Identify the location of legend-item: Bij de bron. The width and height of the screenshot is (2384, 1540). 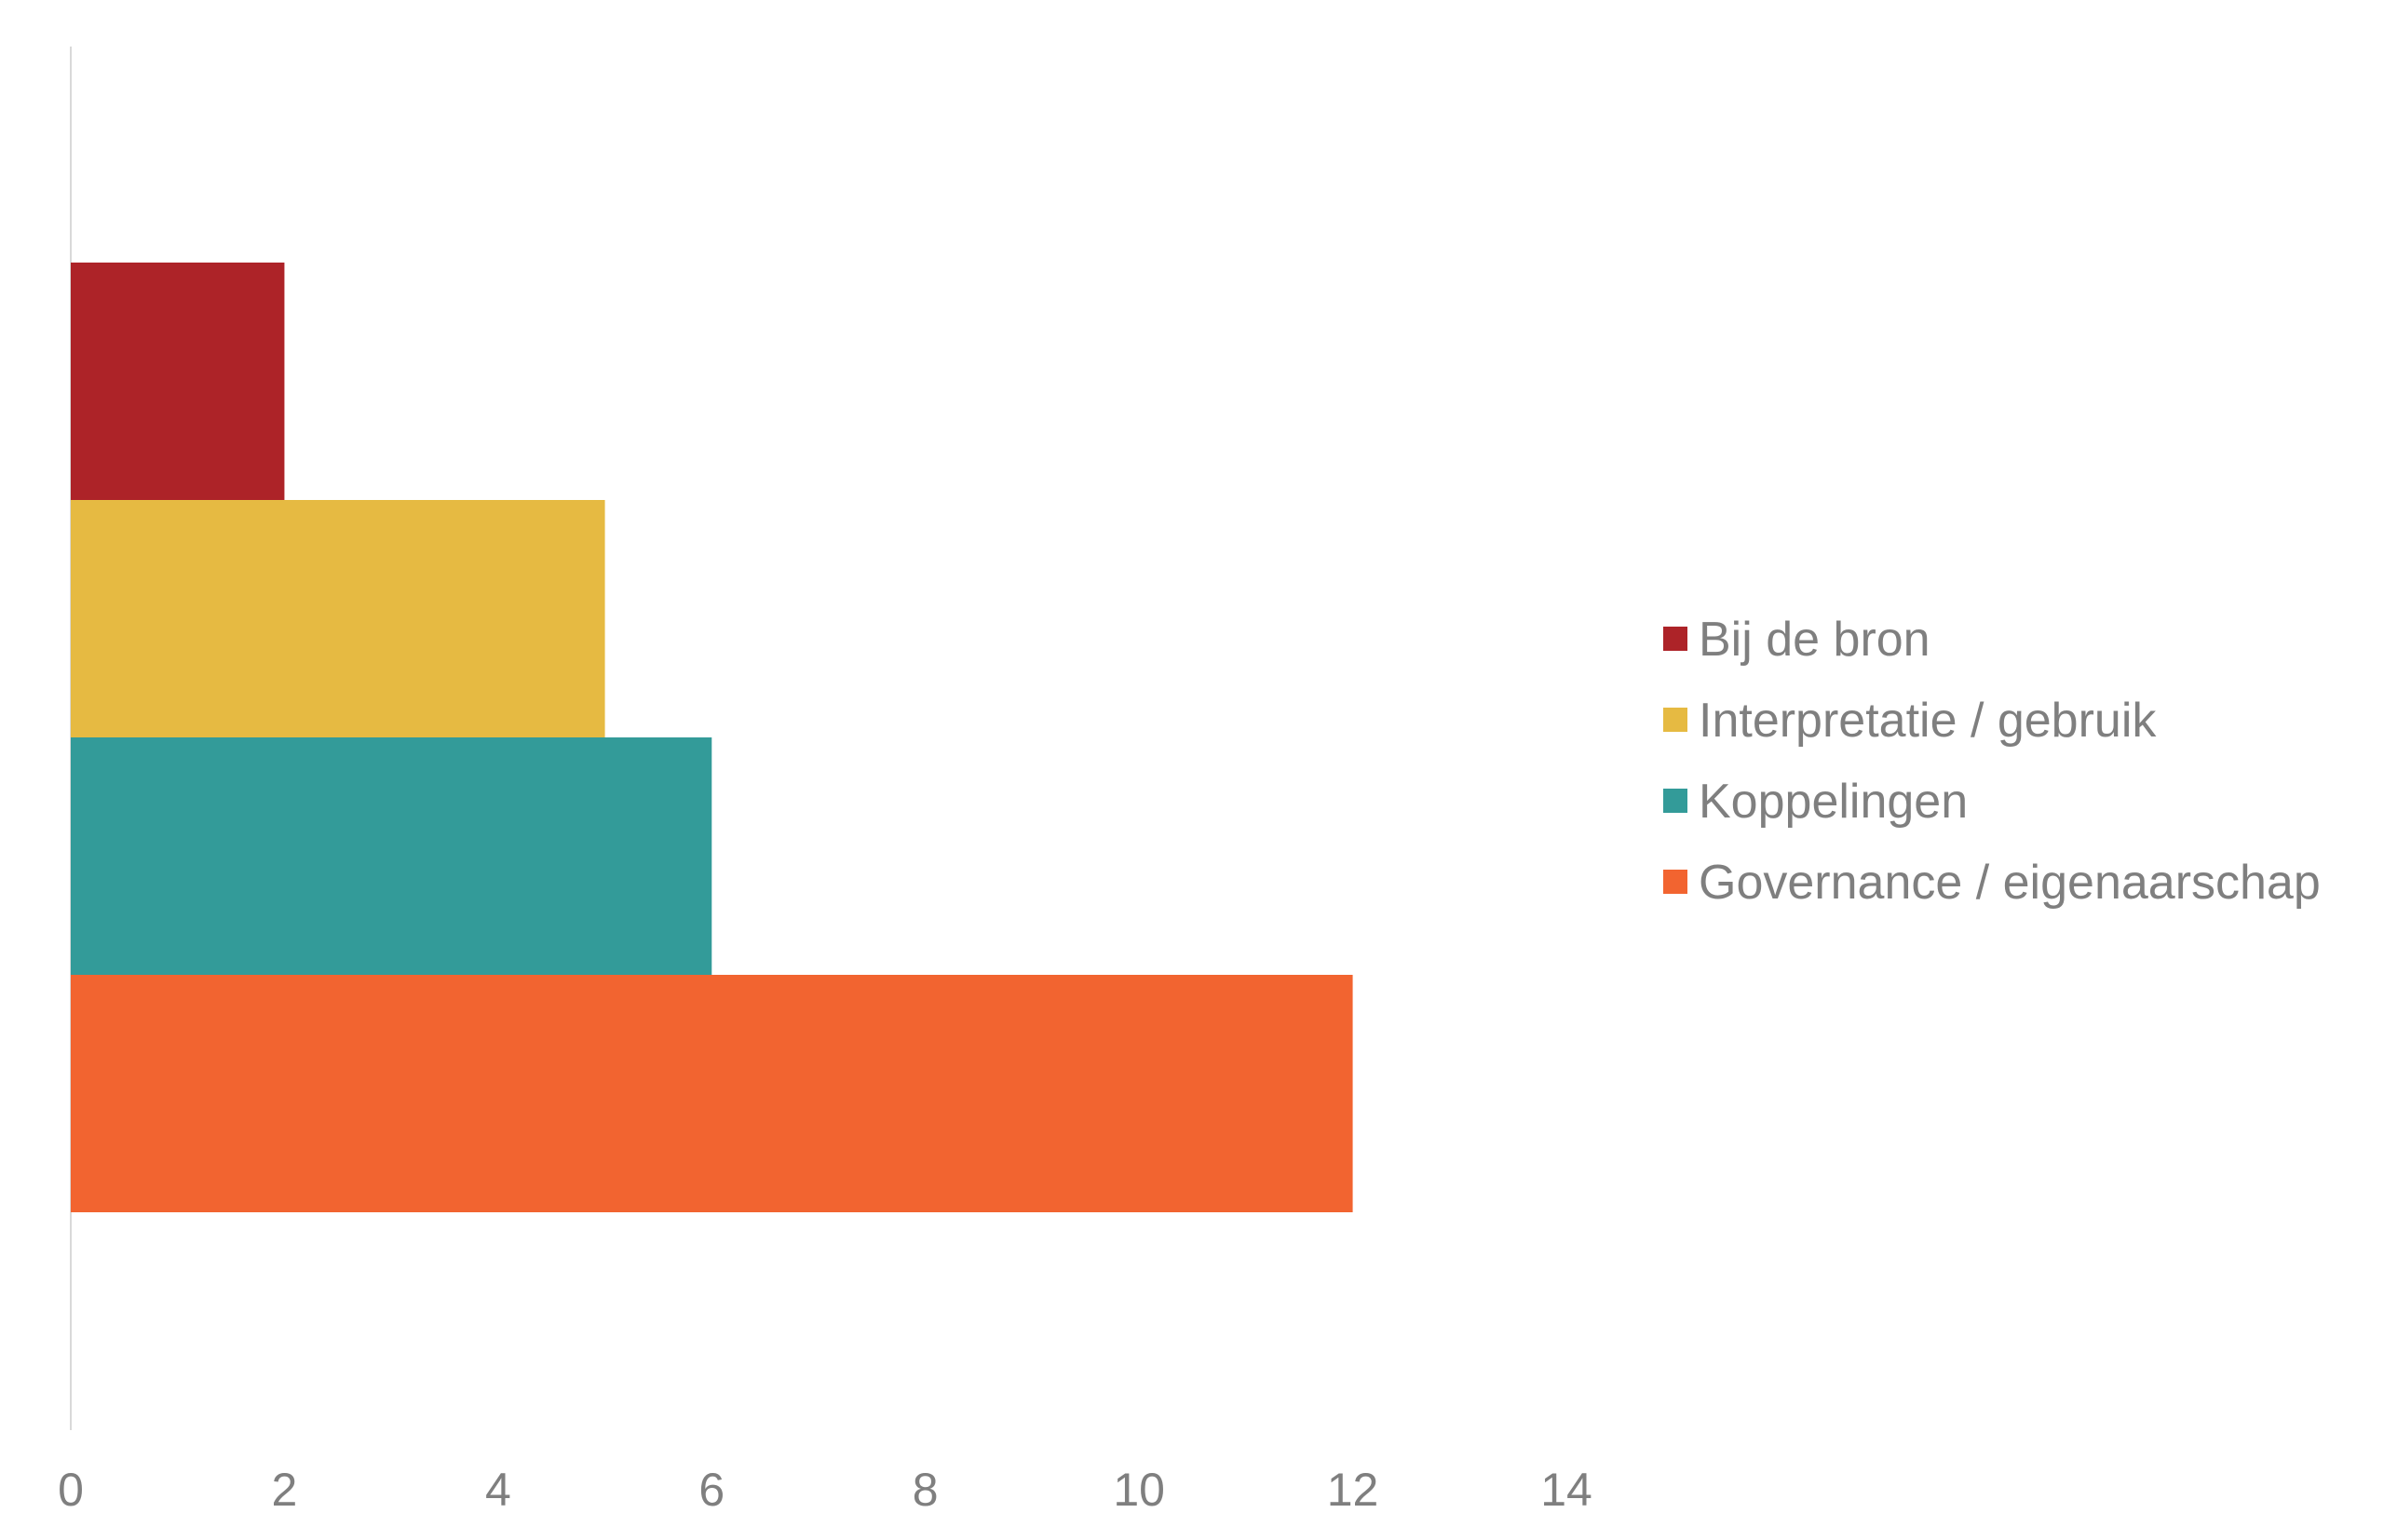
(1796, 640).